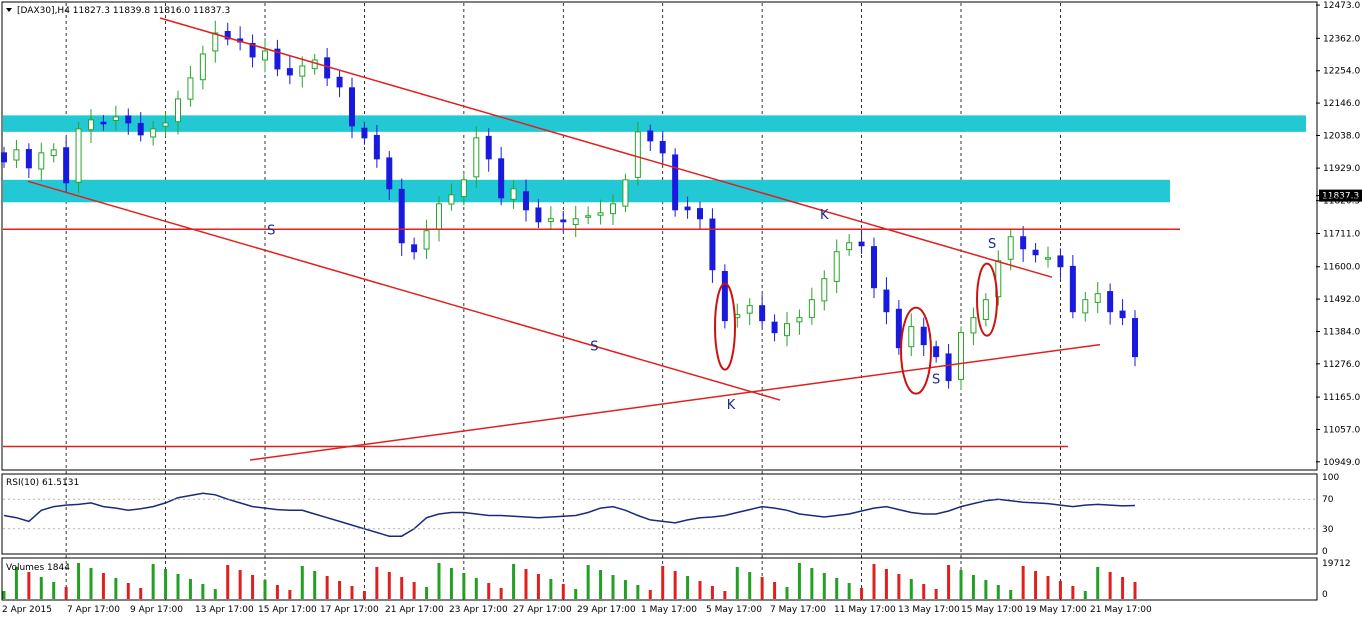 The height and width of the screenshot is (618, 1362). What do you see at coordinates (1341, 104) in the screenshot?
I see `price-tick-label: 12146.0` at bounding box center [1341, 104].